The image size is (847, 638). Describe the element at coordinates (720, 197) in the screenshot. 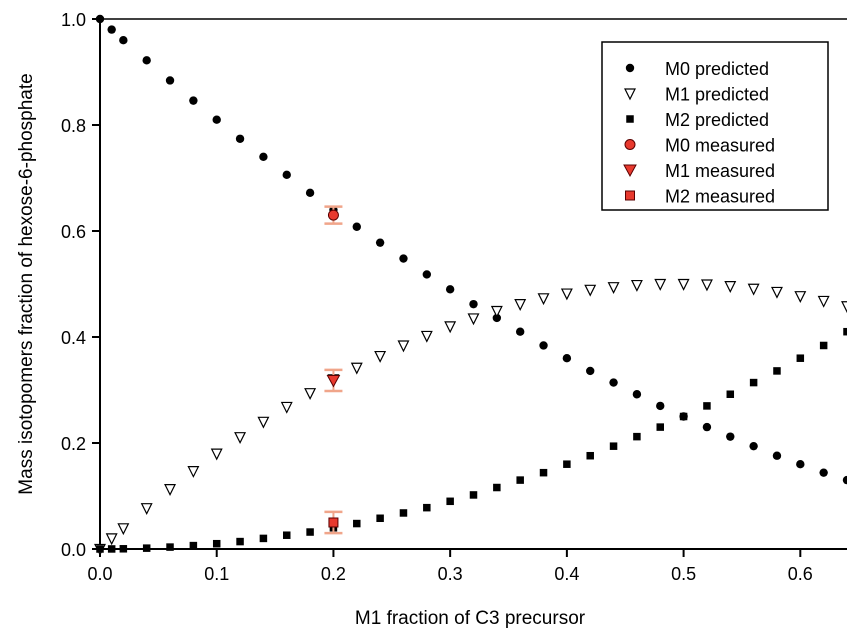

I see `legend-label: M2 measured` at that location.